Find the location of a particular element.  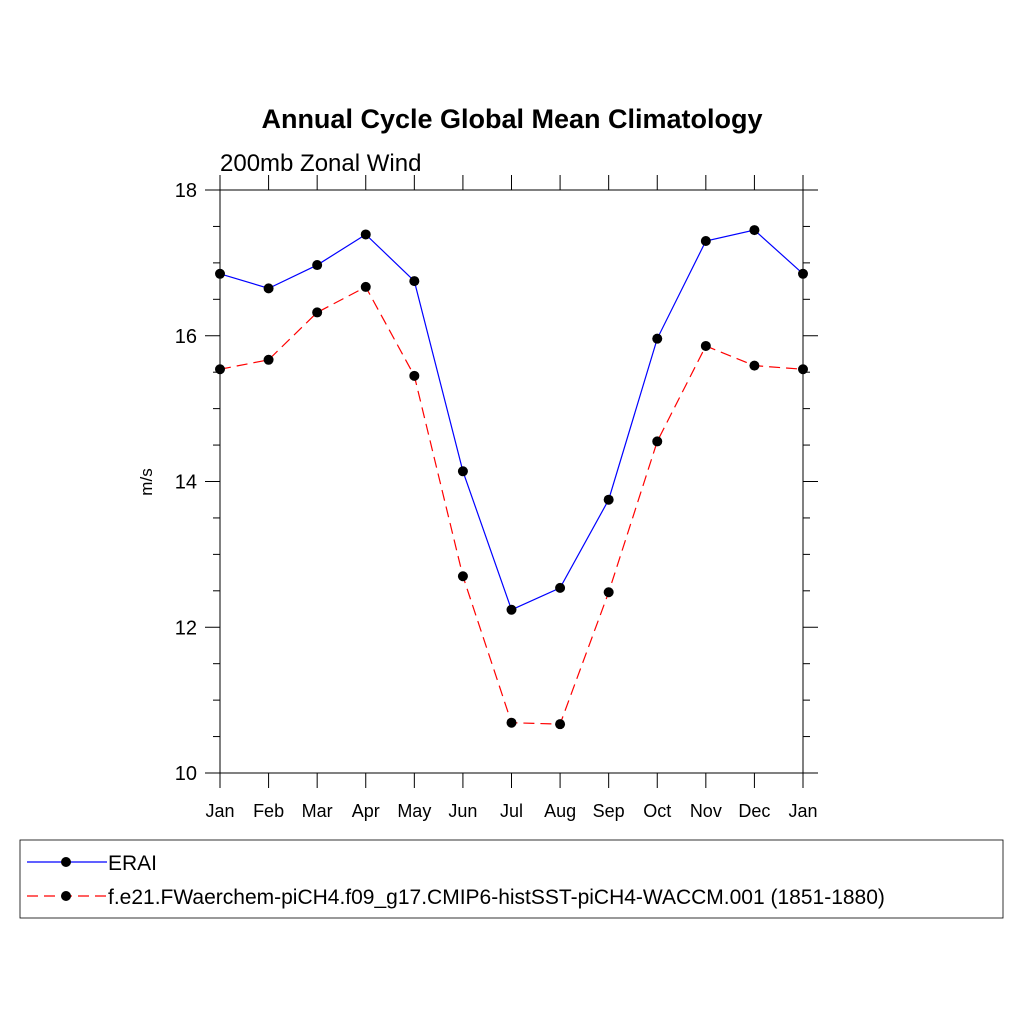

x-tick-label: Mar is located at coordinates (317, 811).